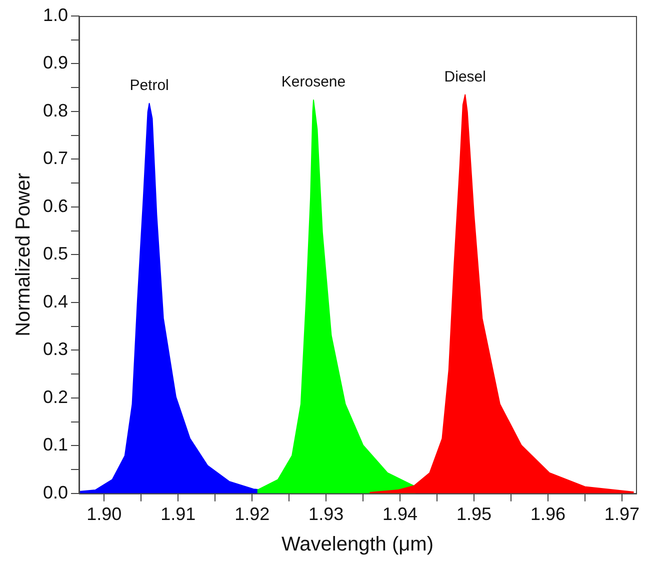  What do you see at coordinates (400, 514) in the screenshot?
I see `x-tick-label: 1.94` at bounding box center [400, 514].